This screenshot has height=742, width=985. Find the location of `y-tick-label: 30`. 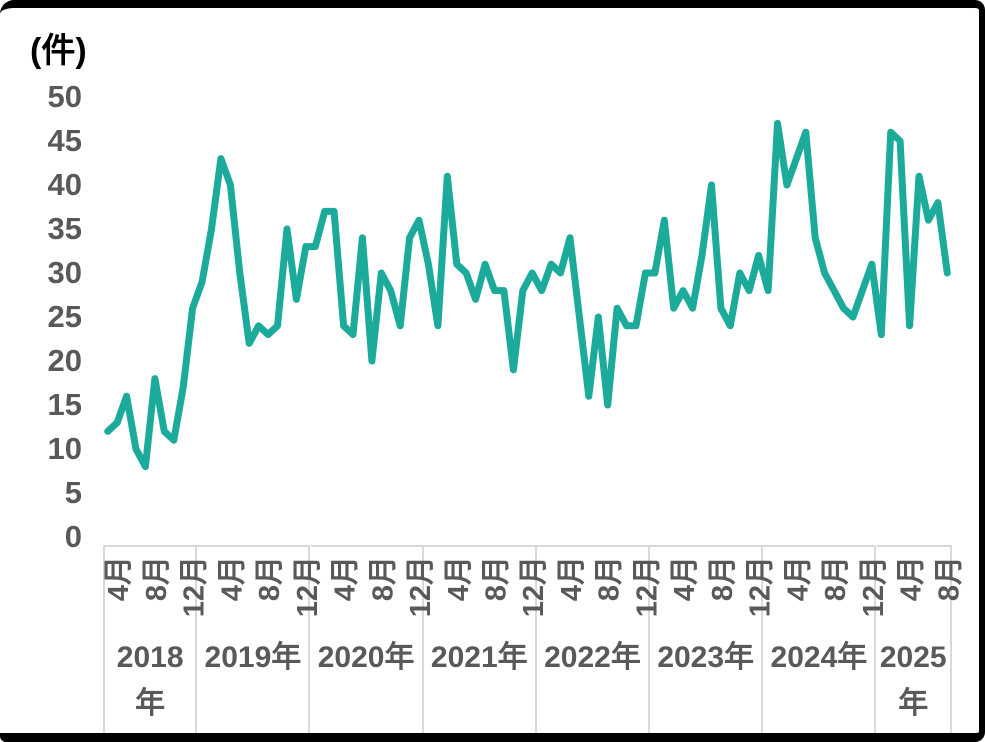

y-tick-label: 30 is located at coordinates (64, 272).